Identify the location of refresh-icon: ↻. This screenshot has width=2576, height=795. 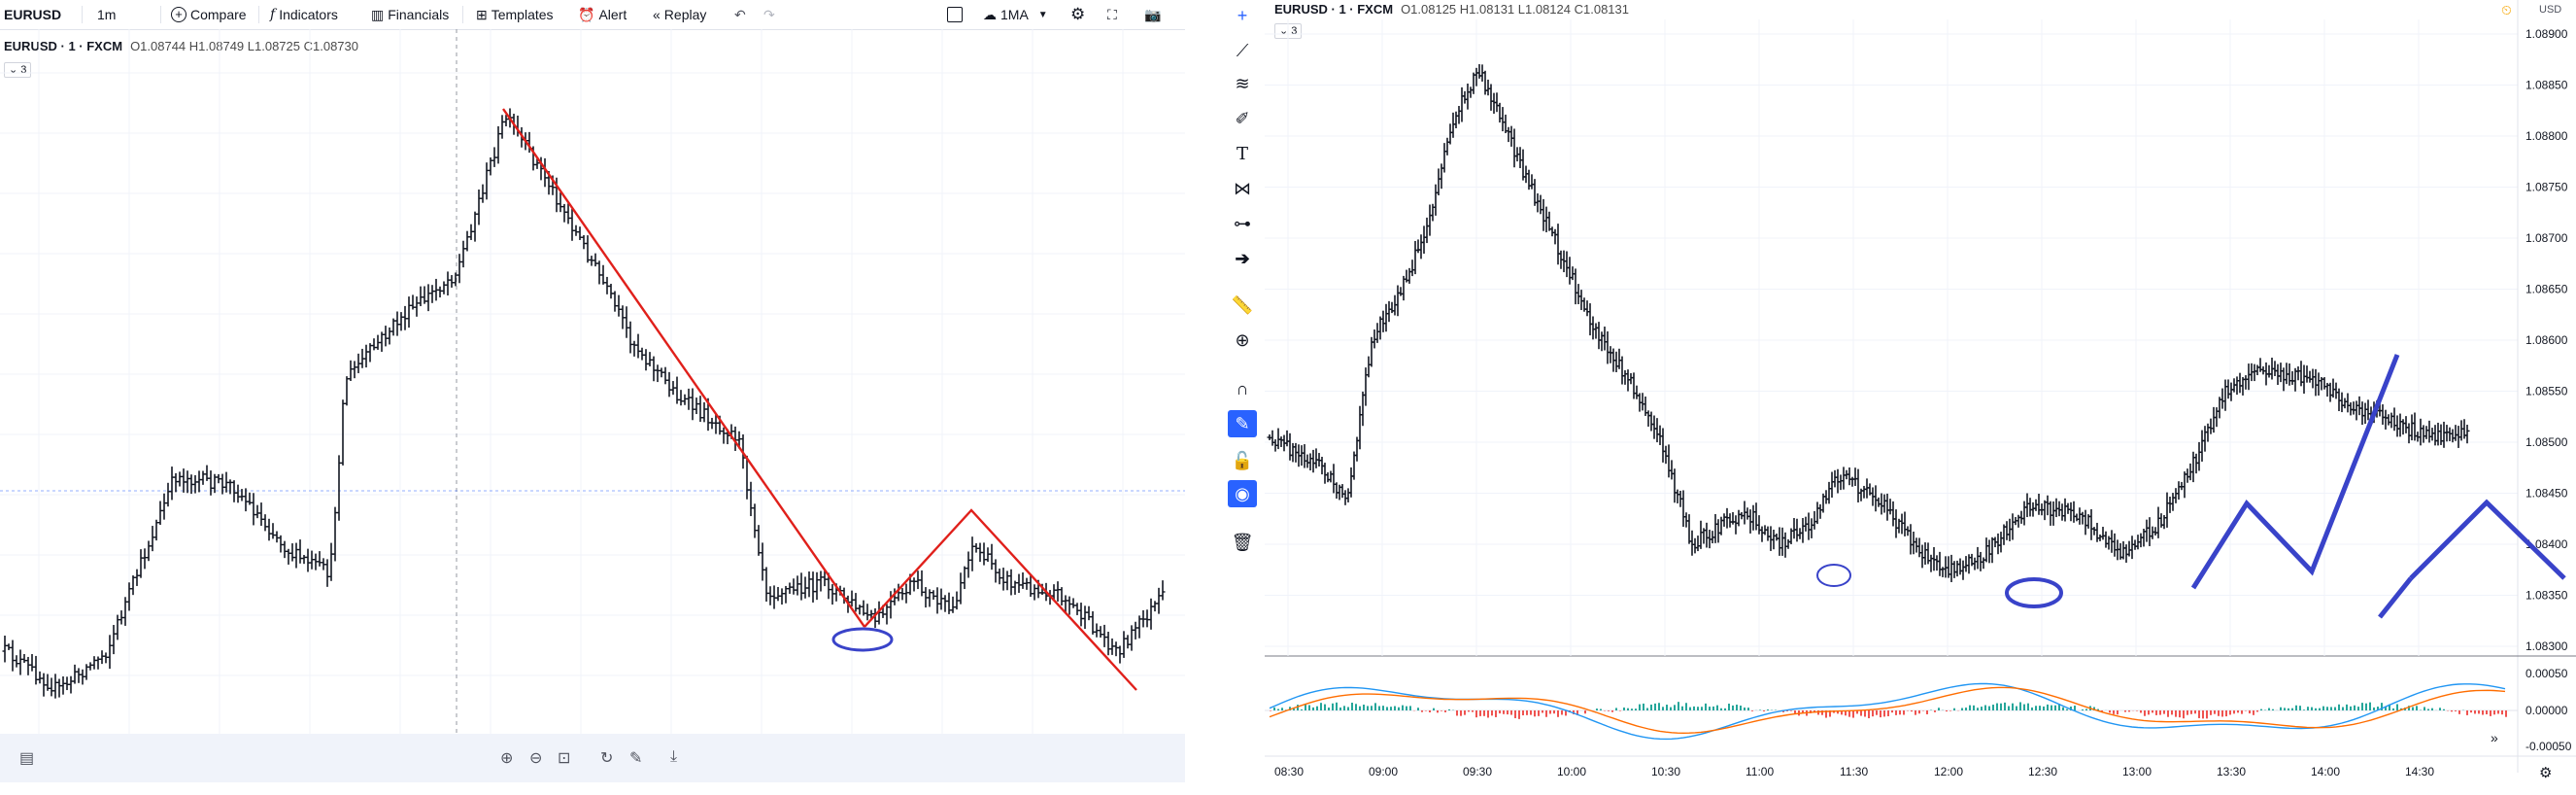
(607, 758).